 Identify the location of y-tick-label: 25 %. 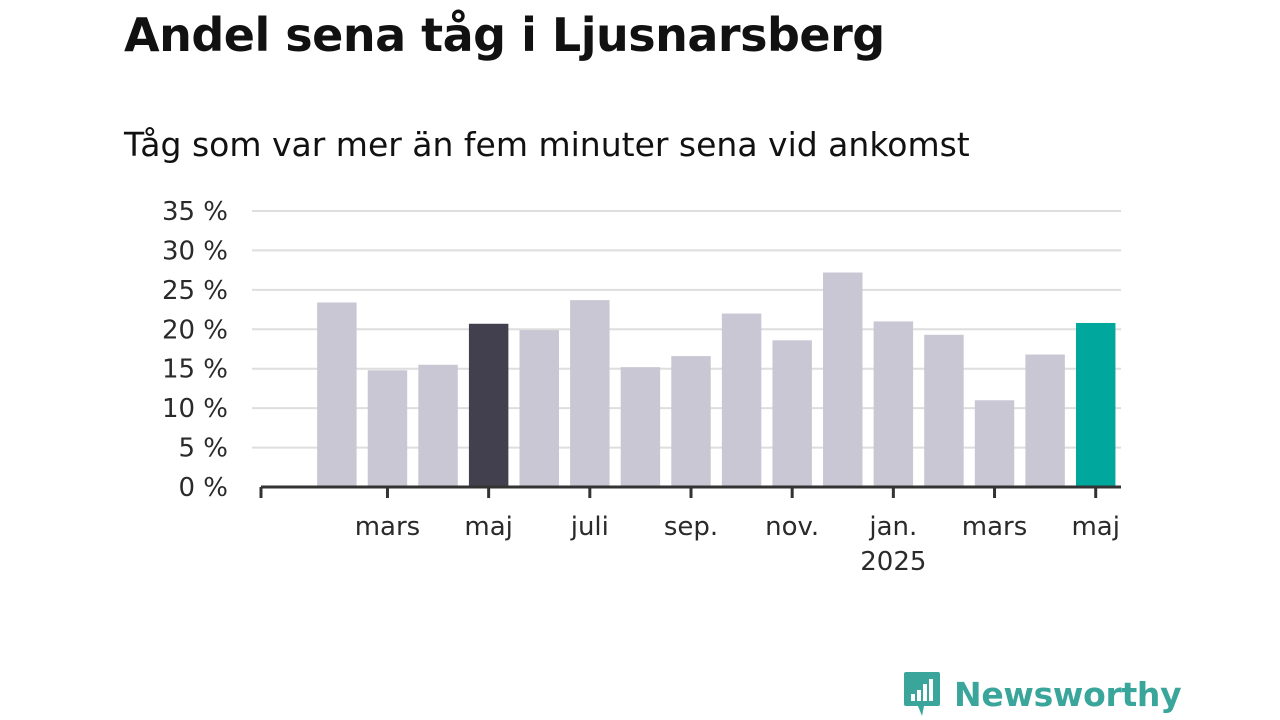
(195, 291).